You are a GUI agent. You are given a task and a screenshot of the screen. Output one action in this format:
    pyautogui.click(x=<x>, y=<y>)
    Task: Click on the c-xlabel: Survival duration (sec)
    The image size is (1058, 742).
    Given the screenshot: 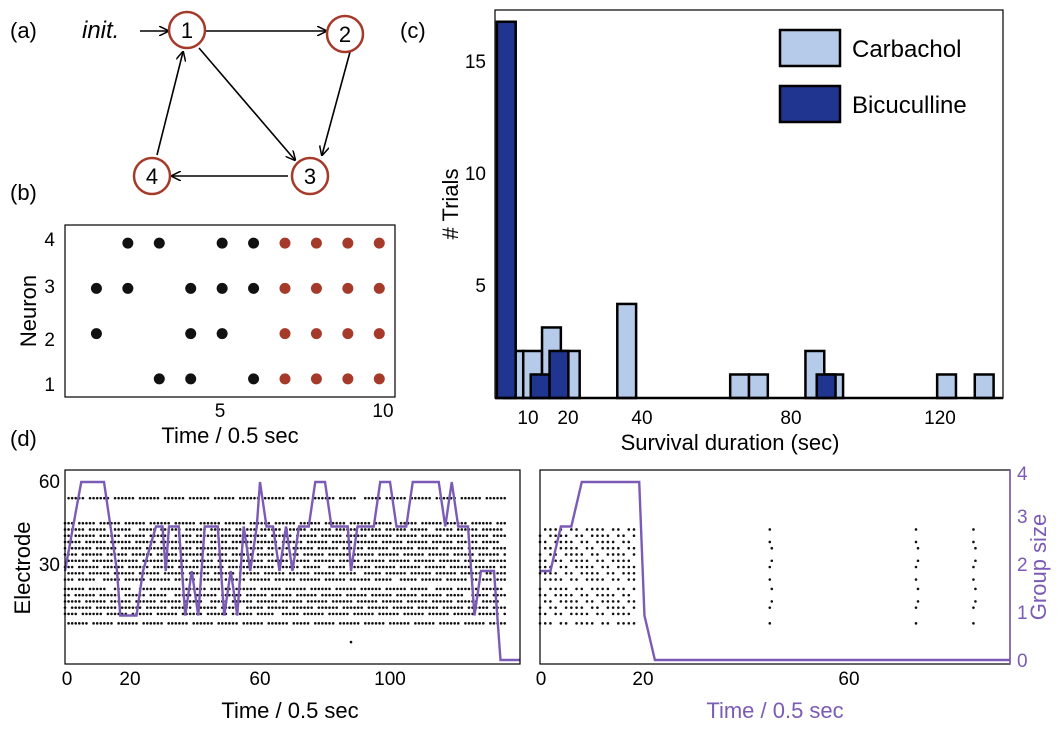 What is the action you would take?
    pyautogui.click(x=730, y=442)
    